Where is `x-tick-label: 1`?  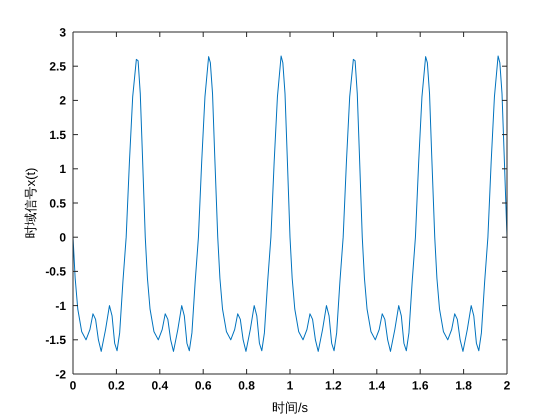
x-tick-label: 1 is located at coordinates (290, 385).